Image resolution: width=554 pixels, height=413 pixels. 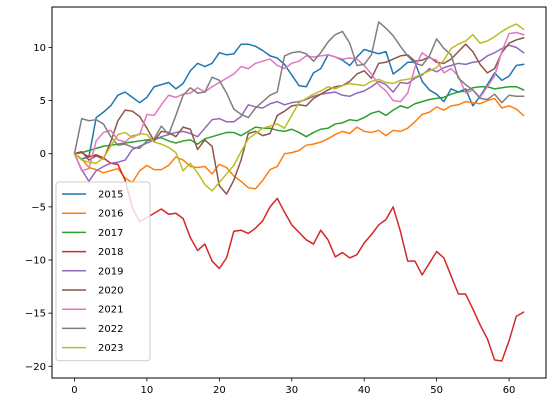 What do you see at coordinates (43, 101) in the screenshot?
I see `y-tick-label: 5` at bounding box center [43, 101].